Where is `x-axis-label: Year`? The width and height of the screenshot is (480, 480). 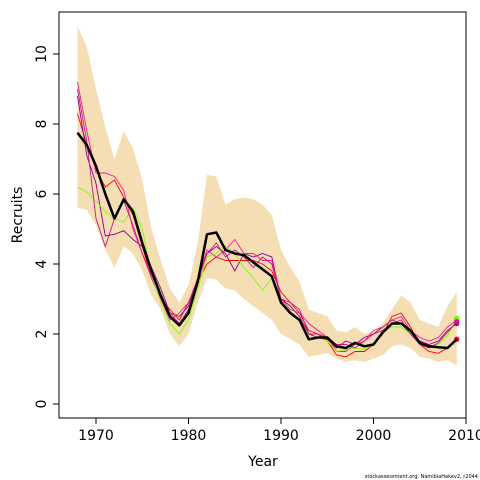
x-axis-label: Year is located at coordinates (262, 462).